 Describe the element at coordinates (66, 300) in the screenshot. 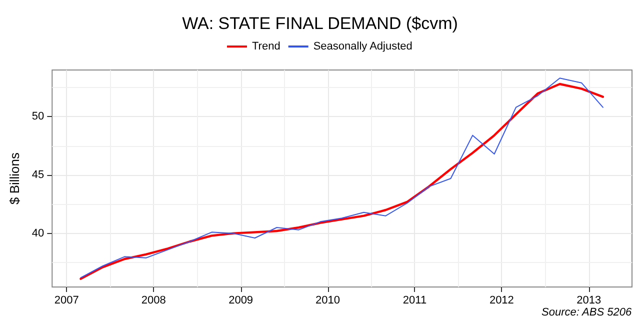

I see `x-tick-label: 2007` at that location.